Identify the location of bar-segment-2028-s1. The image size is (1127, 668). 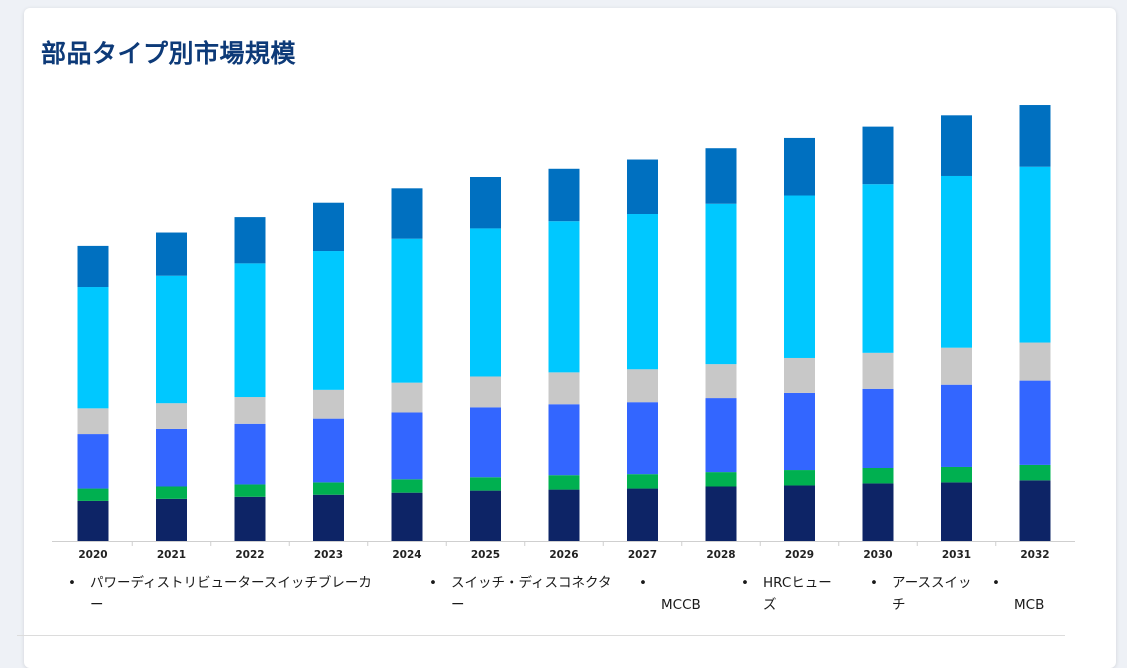
(721, 479).